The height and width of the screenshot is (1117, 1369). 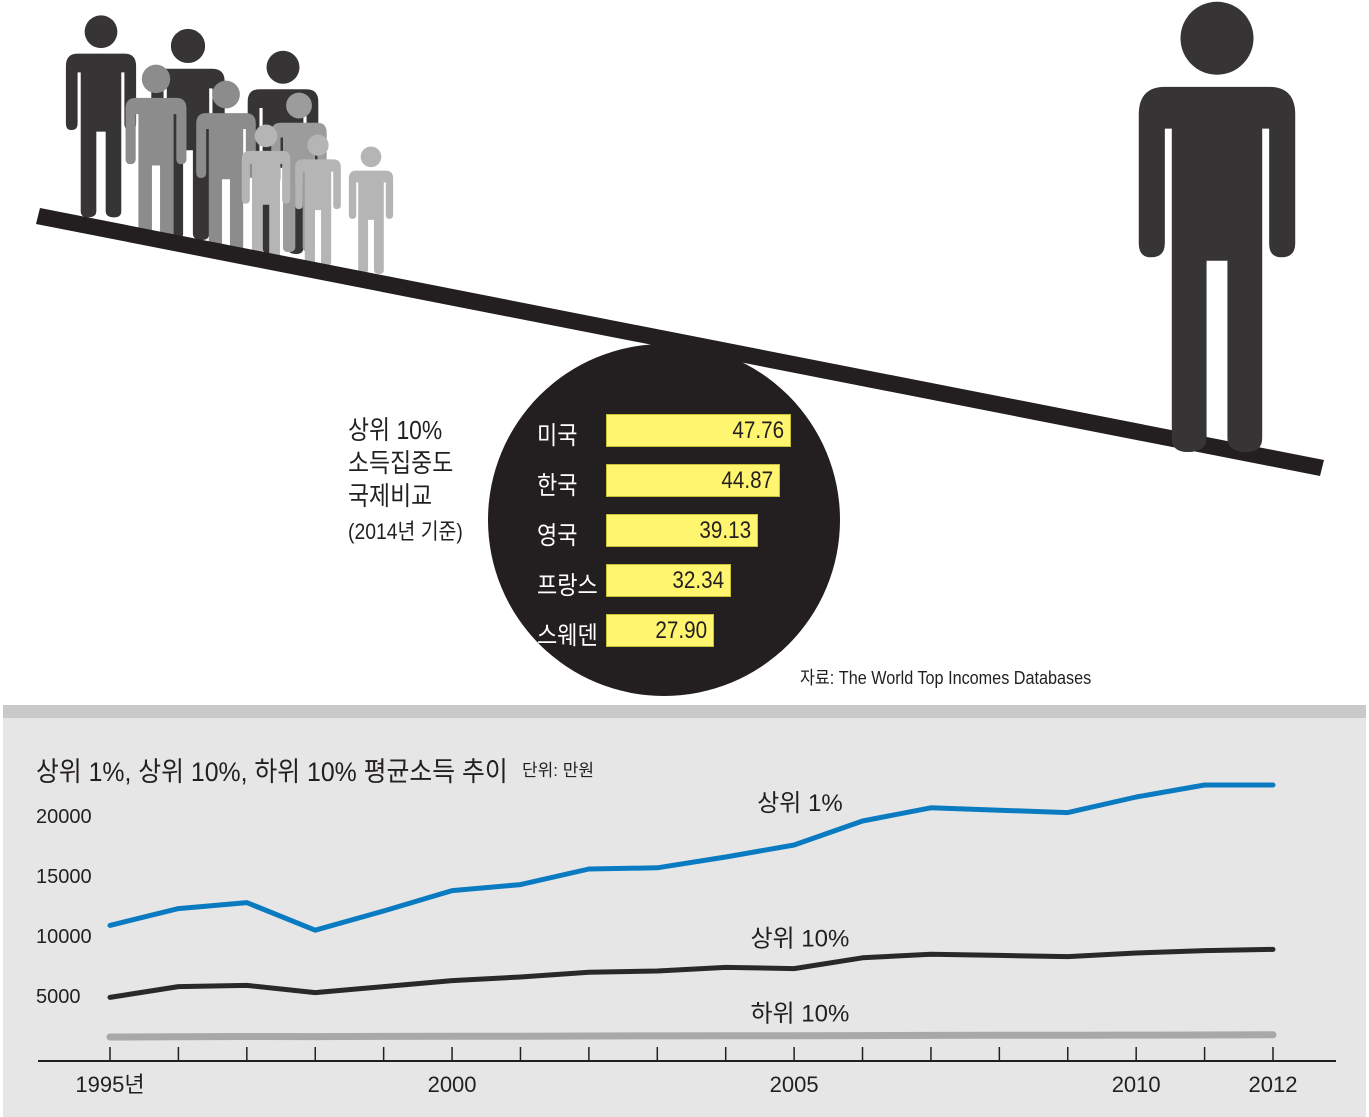 What do you see at coordinates (109, 1084) in the screenshot?
I see `x-tick-label: 1995년` at bounding box center [109, 1084].